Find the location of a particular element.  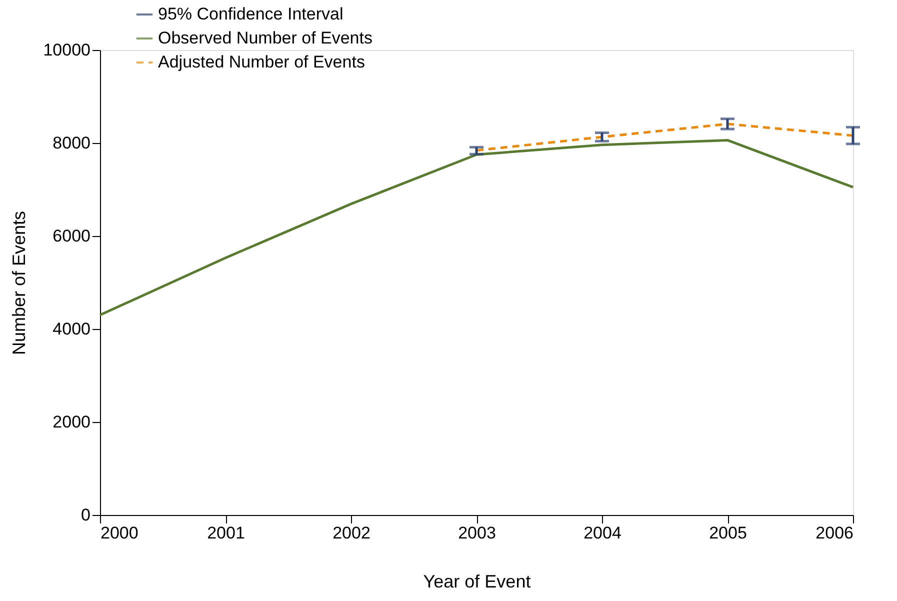

y-tick-label: 6000 is located at coordinates (71, 236).